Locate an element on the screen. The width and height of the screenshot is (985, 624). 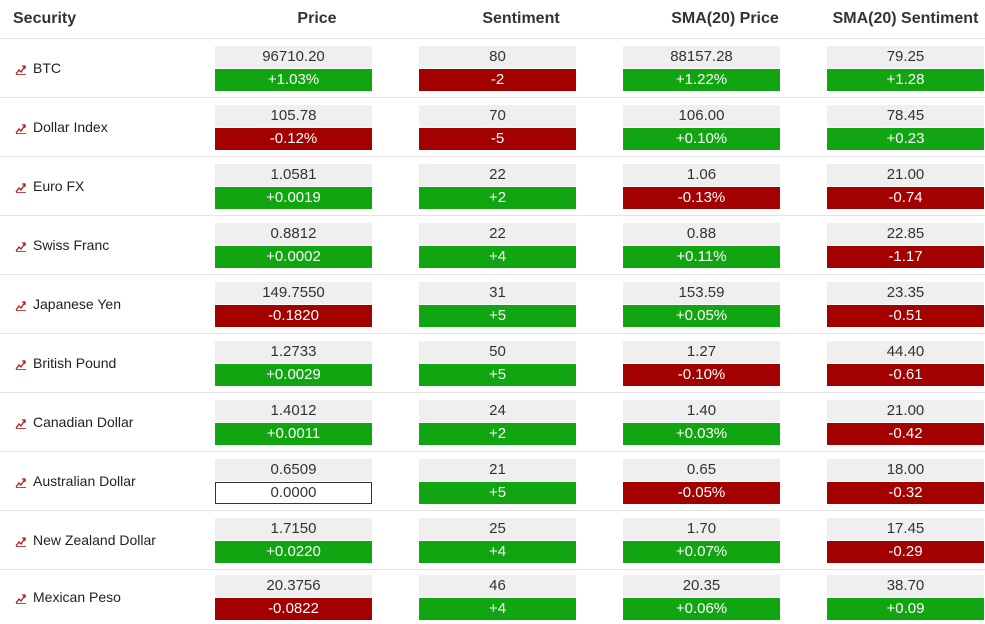
price-cell: 0.8812 +0.0002 is located at coordinates (293, 245).